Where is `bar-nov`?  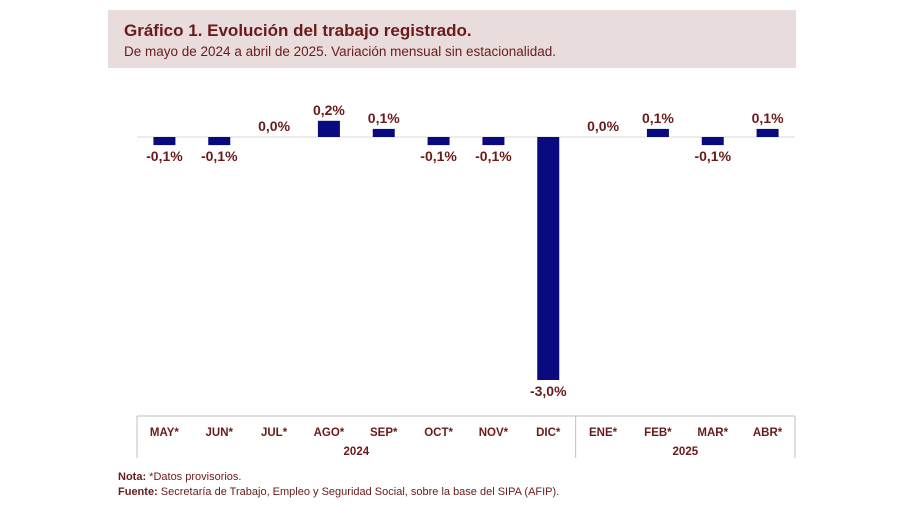 bar-nov is located at coordinates (493, 141).